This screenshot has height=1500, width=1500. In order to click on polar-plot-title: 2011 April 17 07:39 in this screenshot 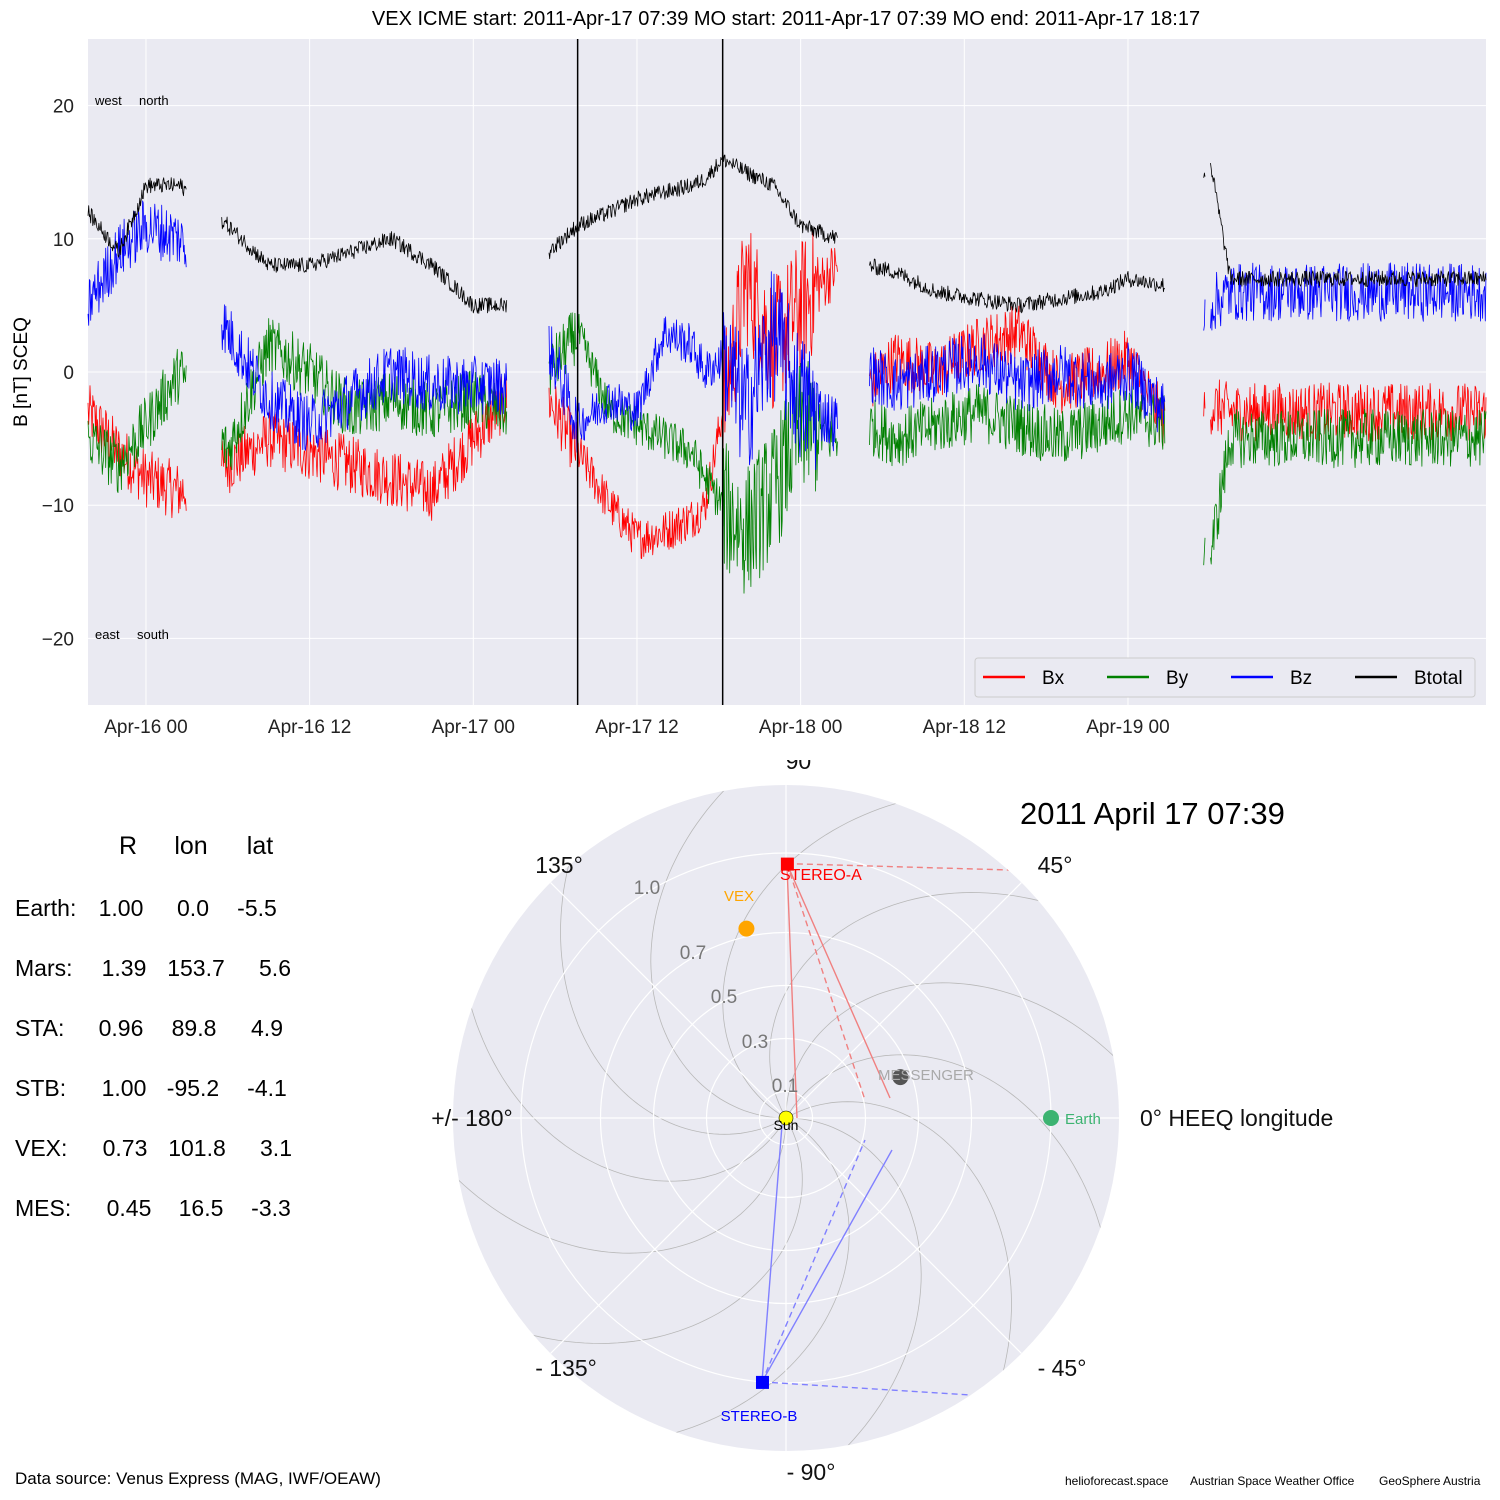, I will do `click(1152, 813)`.